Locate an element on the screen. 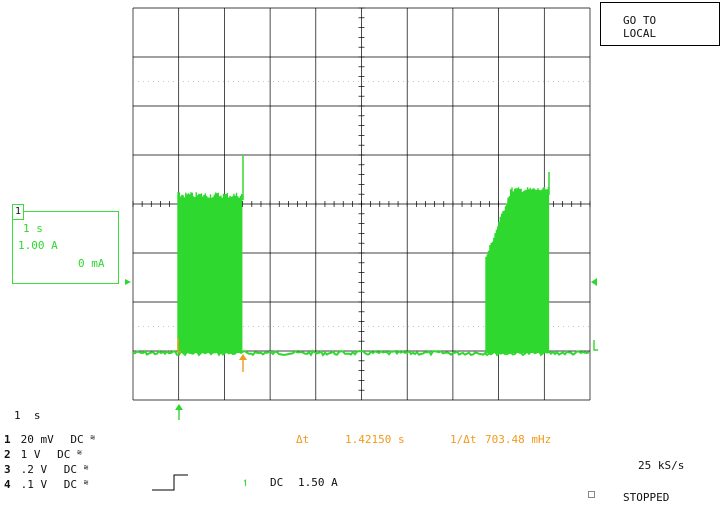 The image size is (725, 513). go-to-local-line2: LOCAL is located at coordinates (640, 33).